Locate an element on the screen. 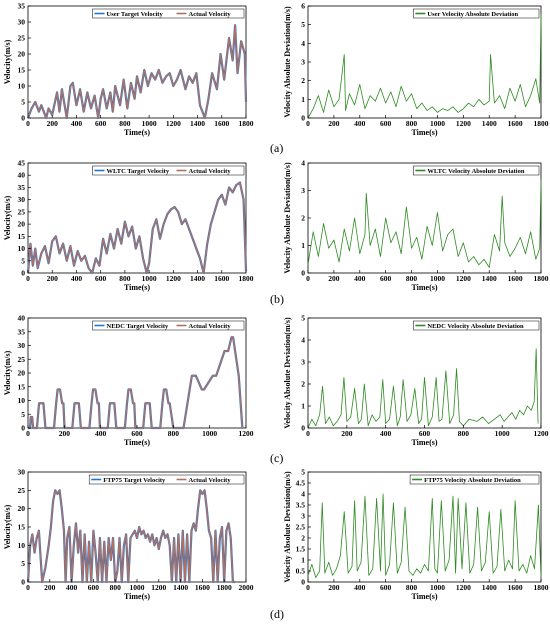  panel-letter-a: (a) is located at coordinates (276, 148).